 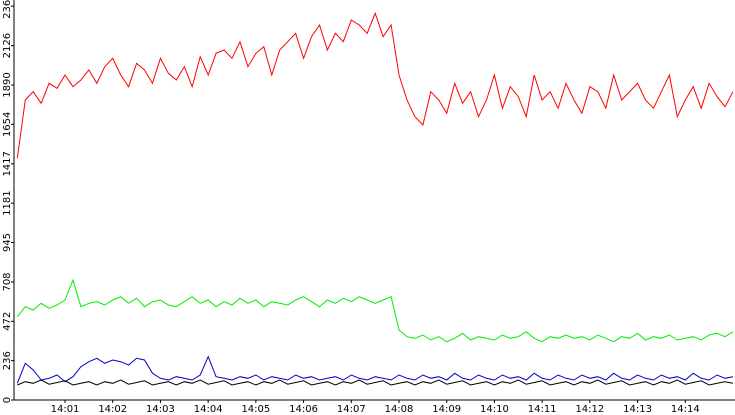 I want to click on x-tick-label: 14:03, so click(x=160, y=409).